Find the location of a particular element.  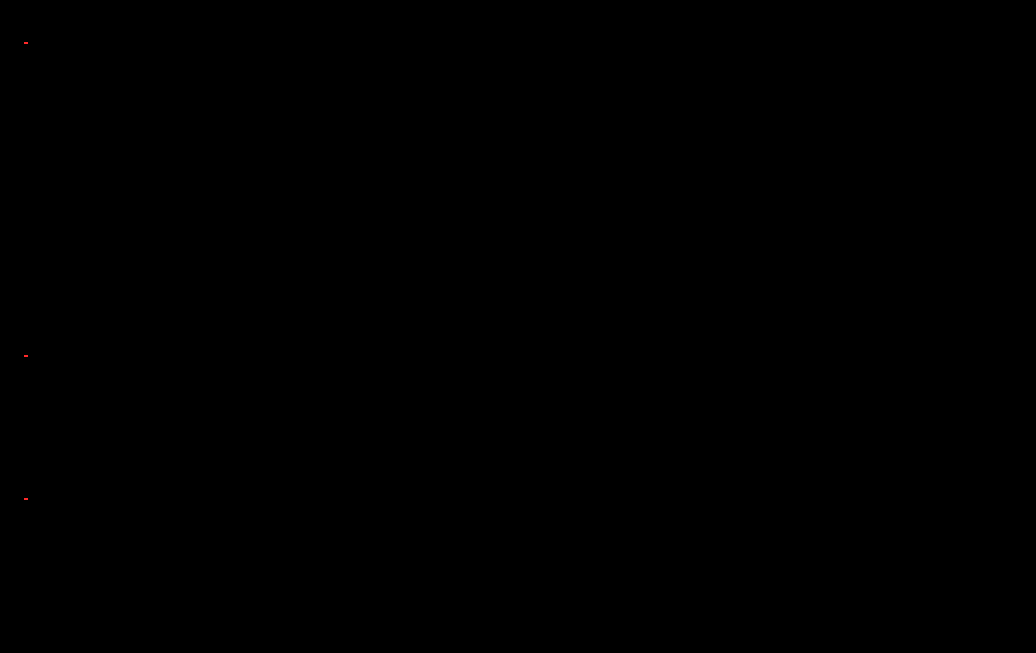

kd-panel-header is located at coordinates (27, 355).